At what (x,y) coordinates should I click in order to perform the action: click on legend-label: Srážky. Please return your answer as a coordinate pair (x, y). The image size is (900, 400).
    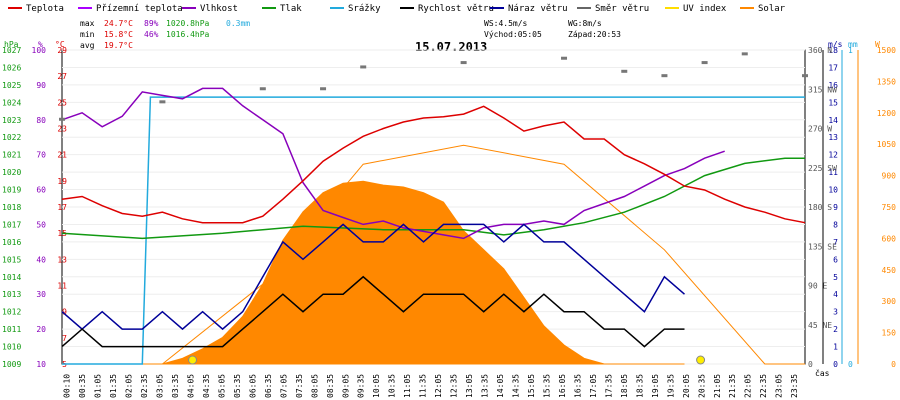
    Looking at the image, I should click on (364, 9).